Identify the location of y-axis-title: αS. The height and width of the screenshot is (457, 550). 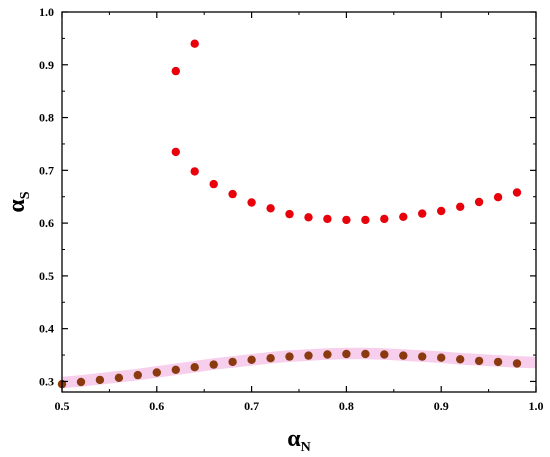
(18, 201).